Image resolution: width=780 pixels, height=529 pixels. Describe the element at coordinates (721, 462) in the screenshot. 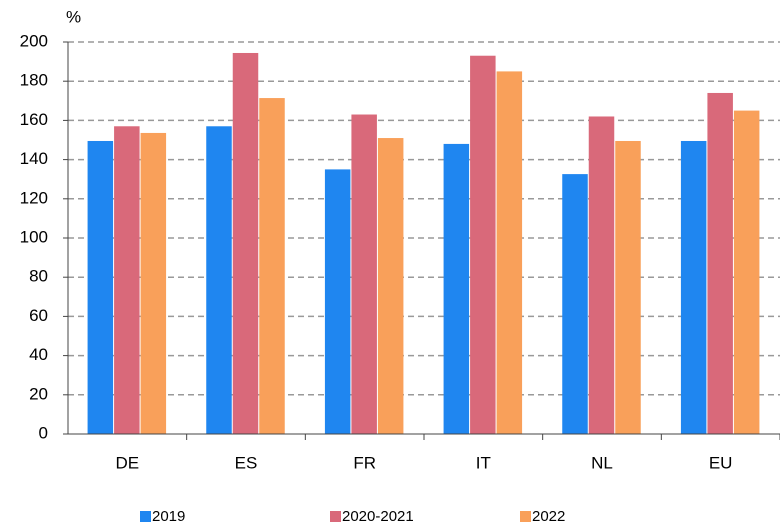

I see `x-tick-label: EU` at that location.